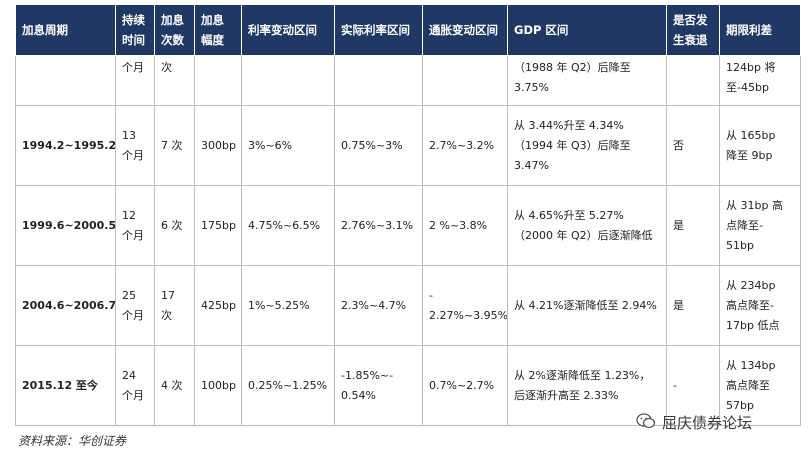 This screenshot has height=459, width=812. I want to click on cell-text: 4 次, so click(172, 385).